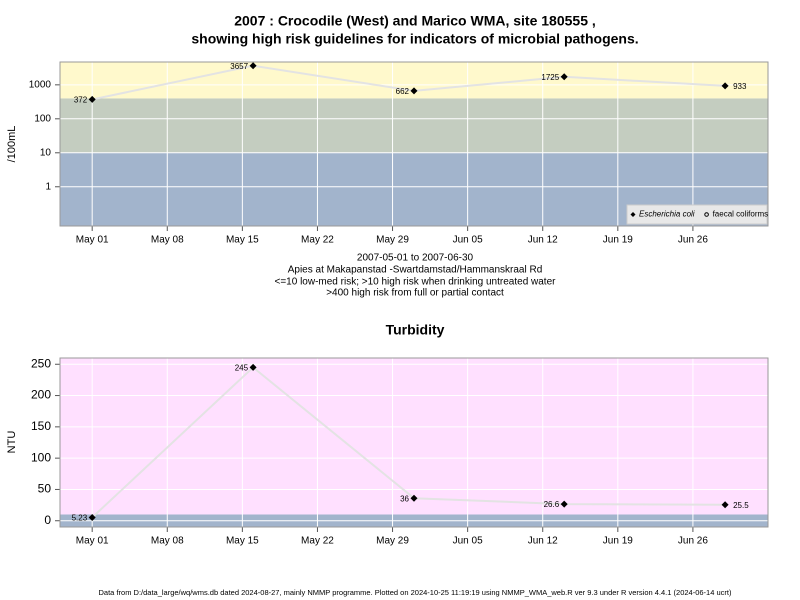 Image resolution: width=800 pixels, height=600 pixels. I want to click on y-tick-label: 1000, so click(40, 84).